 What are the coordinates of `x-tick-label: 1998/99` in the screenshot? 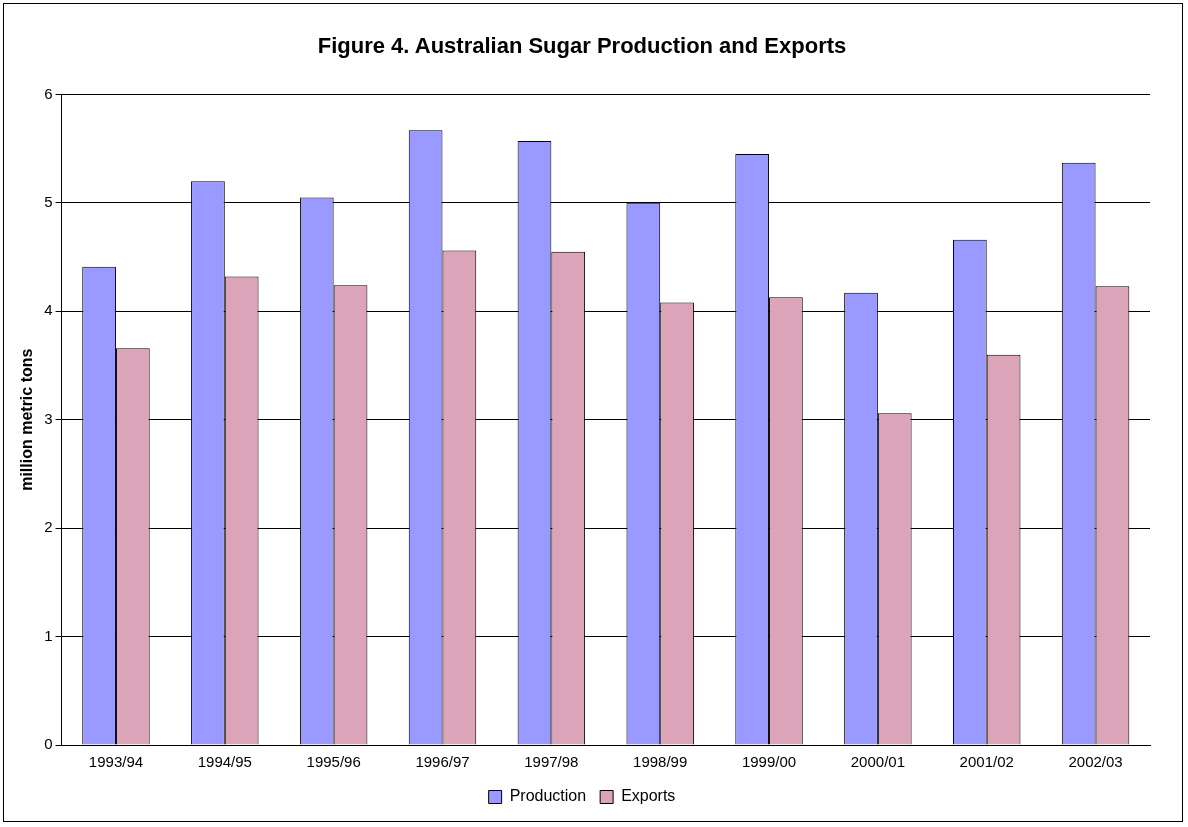 It's located at (660, 762).